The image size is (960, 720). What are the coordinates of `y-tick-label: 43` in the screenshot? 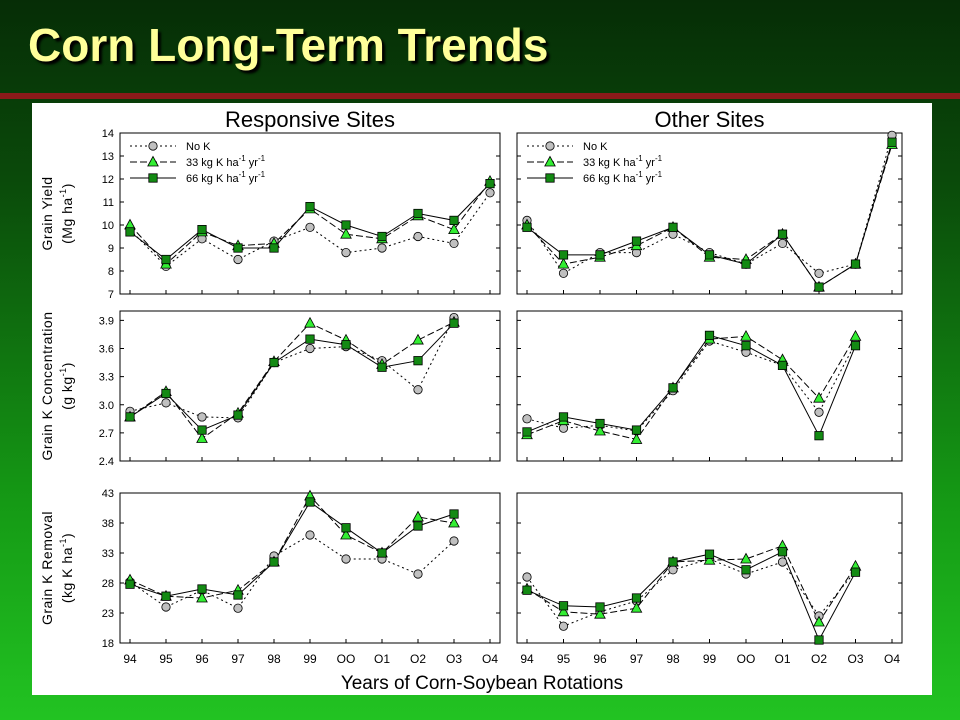 It's located at (108, 494).